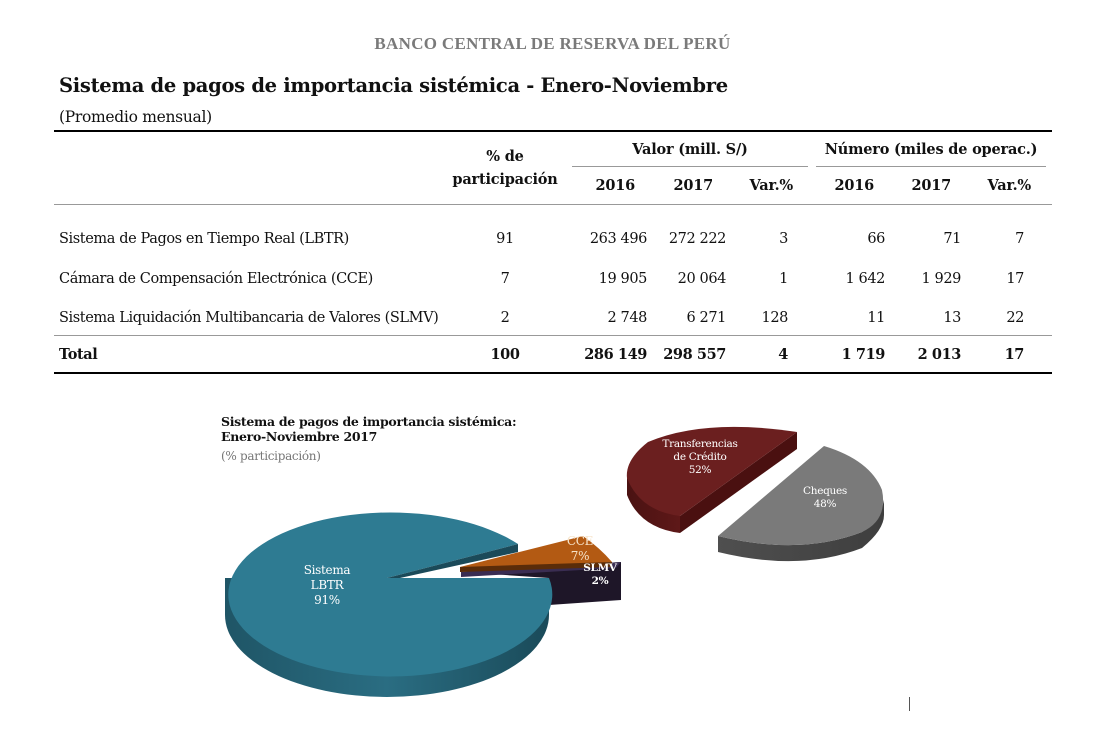  What do you see at coordinates (931, 149) in the screenshot?
I see `header-numero: Número (miles de operac.)` at bounding box center [931, 149].